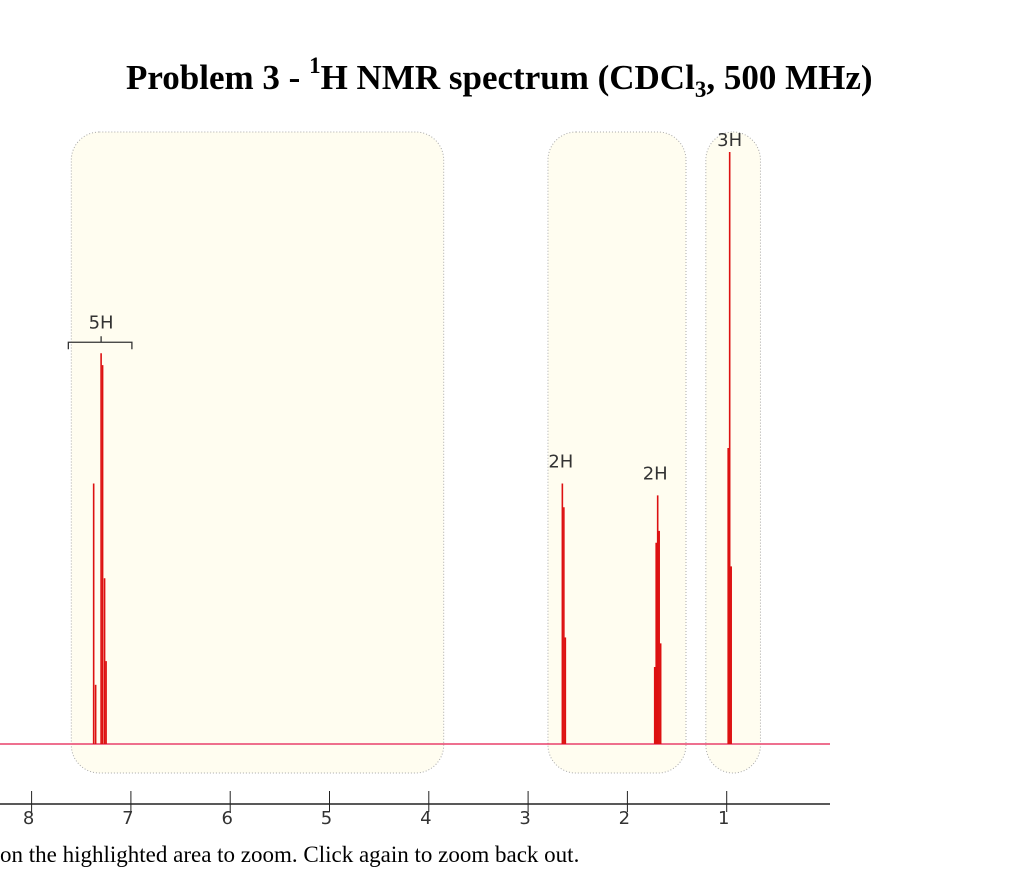  Describe the element at coordinates (789, 77) in the screenshot. I see `title-suffix: , 500 MHz)` at that location.